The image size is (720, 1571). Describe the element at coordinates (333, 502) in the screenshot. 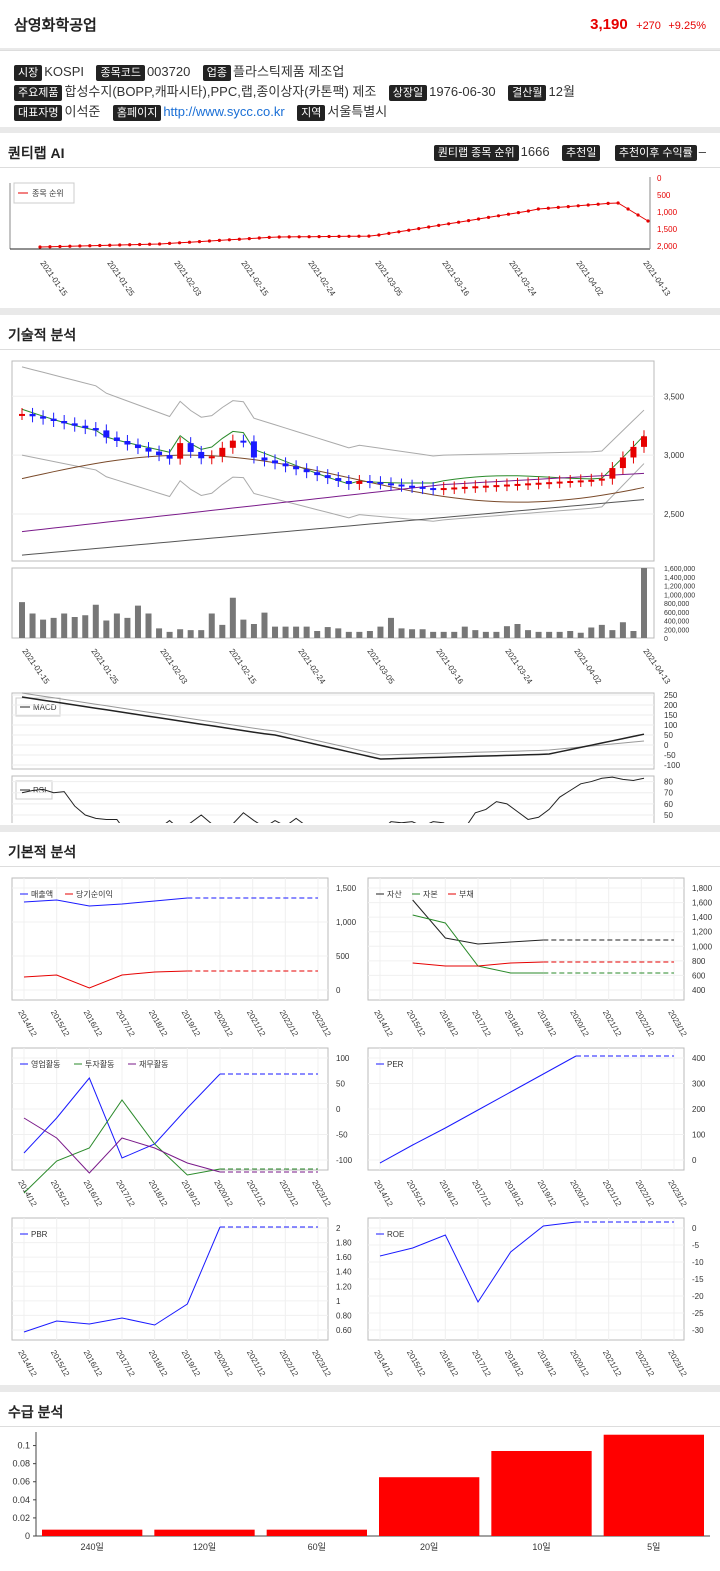

I see `ma120-line` at that location.